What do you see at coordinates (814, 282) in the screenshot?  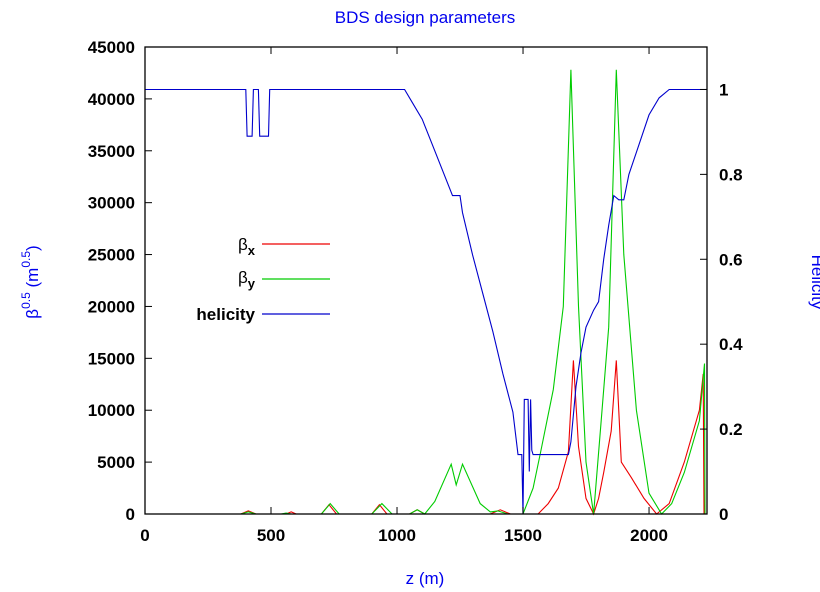 I see `y-axis-right-label: Helicity` at bounding box center [814, 282].